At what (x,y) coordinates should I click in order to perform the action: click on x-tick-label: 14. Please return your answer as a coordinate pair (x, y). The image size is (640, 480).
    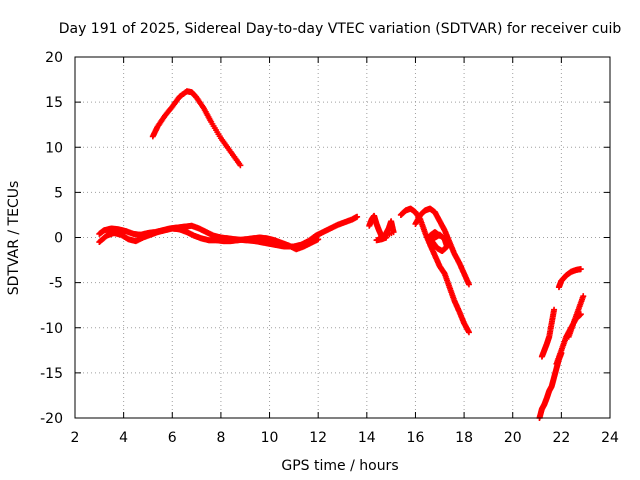
    Looking at the image, I should click on (367, 438).